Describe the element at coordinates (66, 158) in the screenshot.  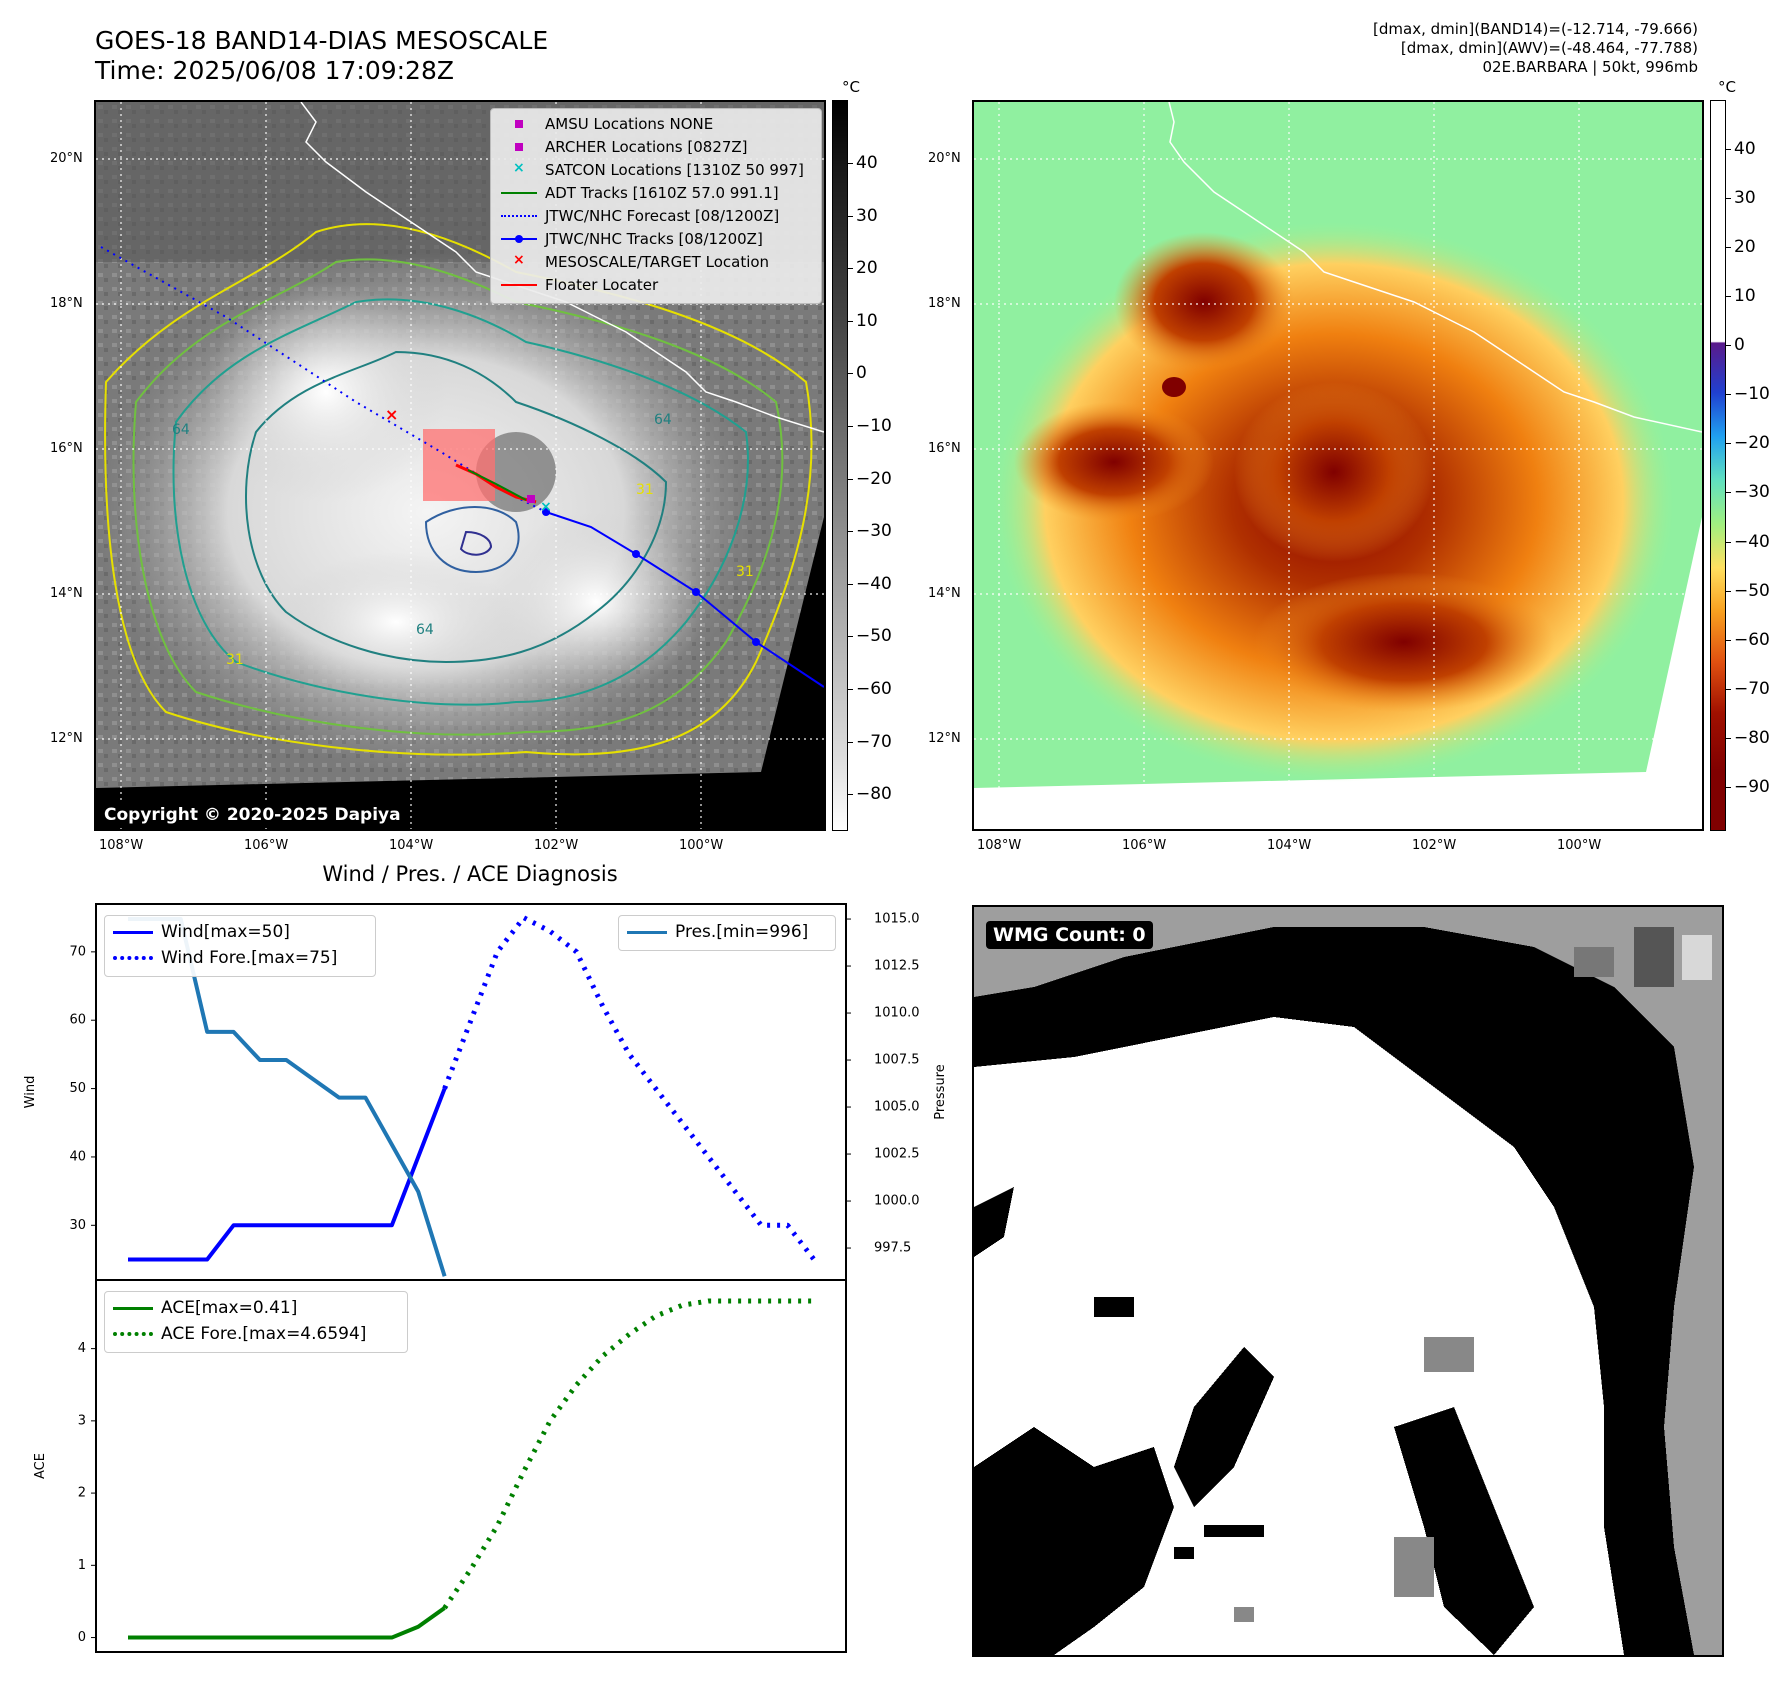
I see `latitude-label: 20°N` at that location.